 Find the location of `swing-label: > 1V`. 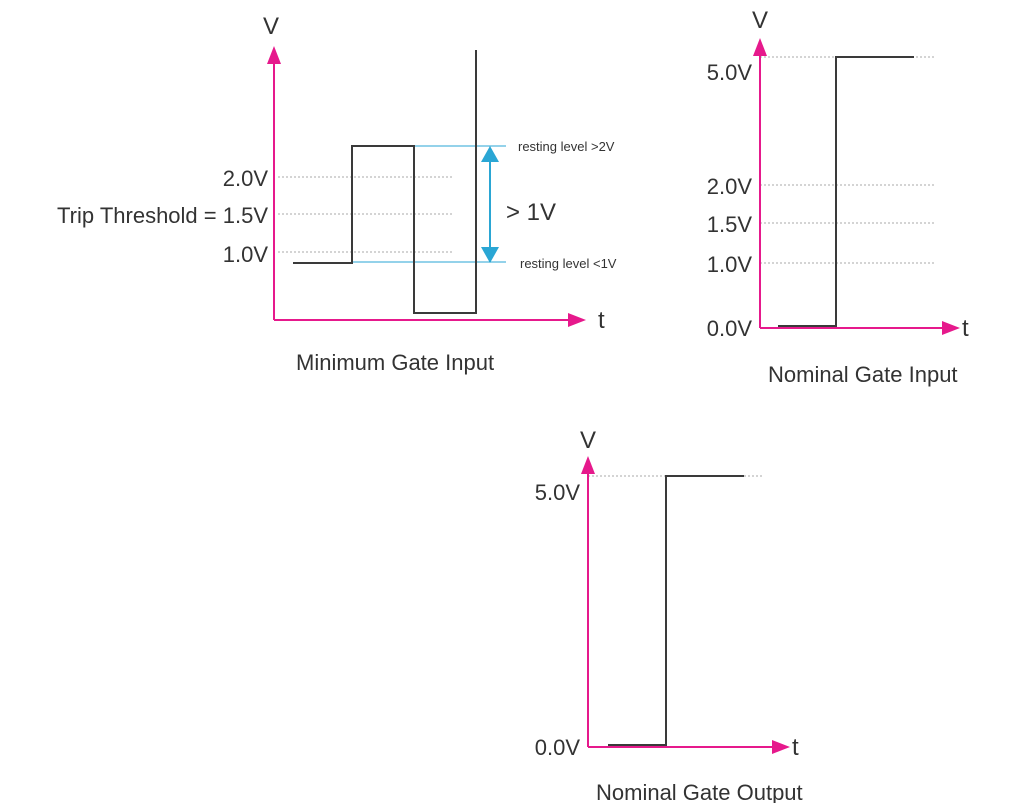

swing-label: > 1V is located at coordinates (531, 212).